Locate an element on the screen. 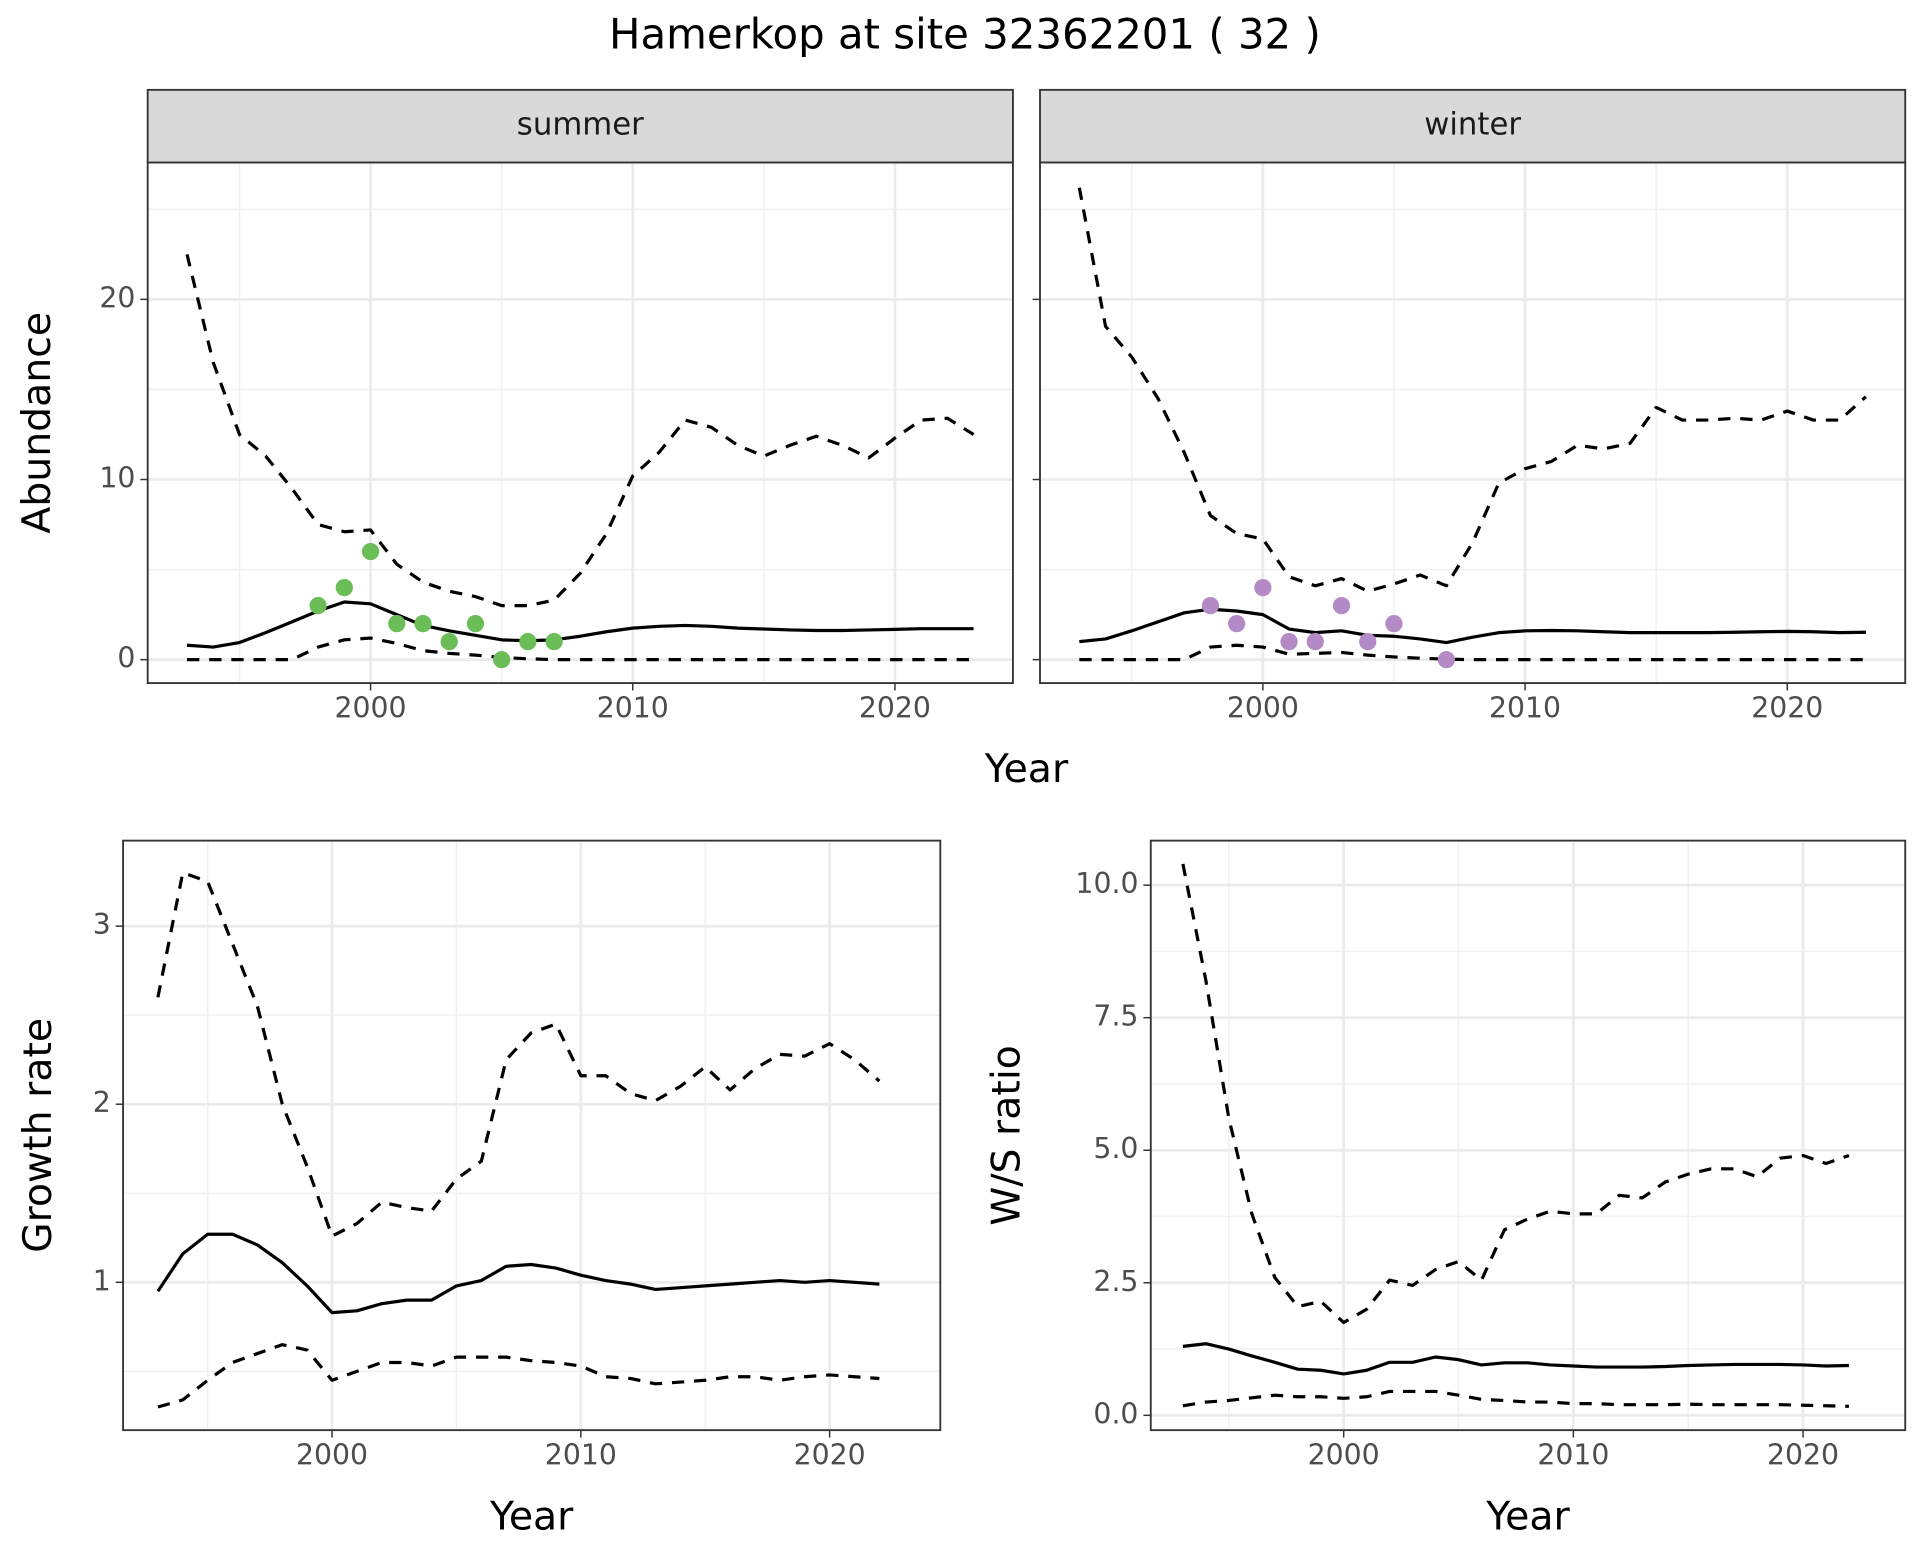 The width and height of the screenshot is (1920, 1560). y-tick-label: 1 is located at coordinates (102, 1280).